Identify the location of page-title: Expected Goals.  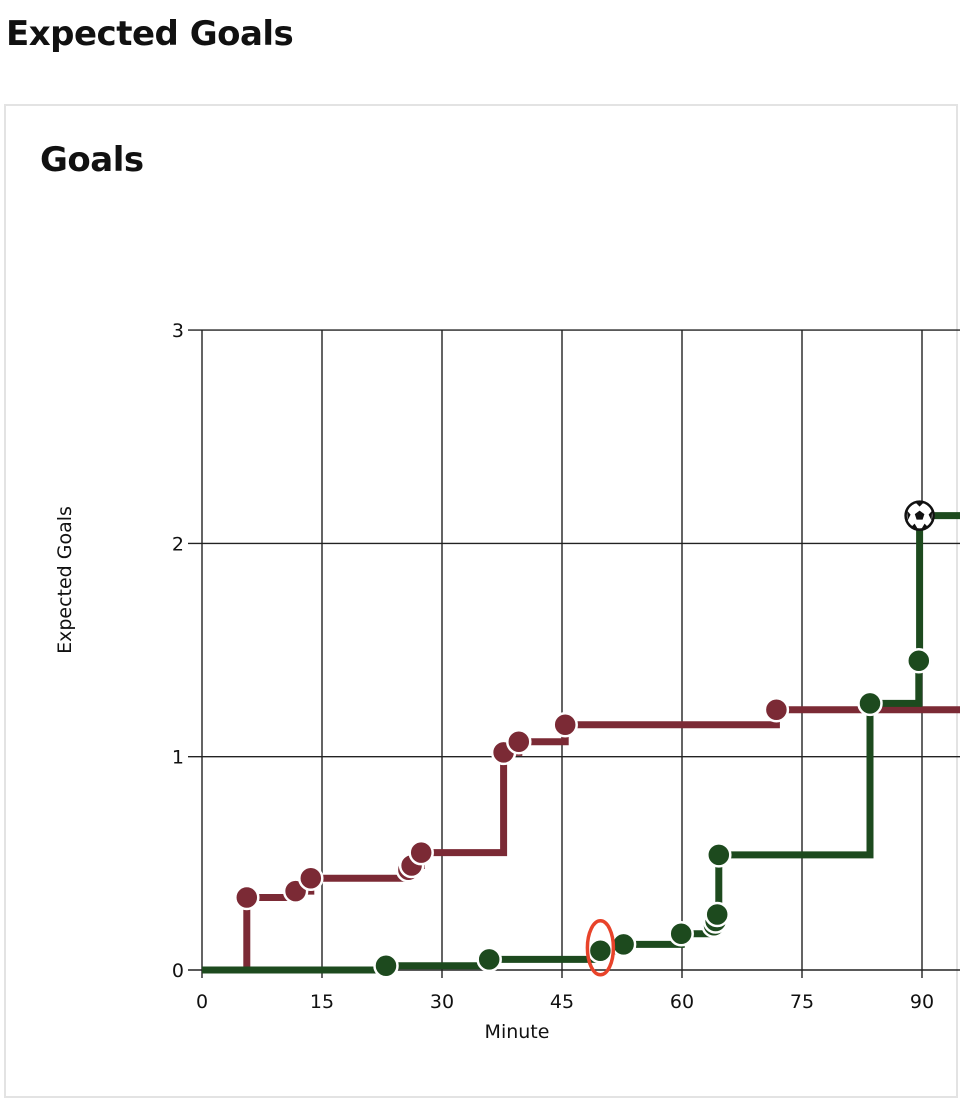
(150, 34).